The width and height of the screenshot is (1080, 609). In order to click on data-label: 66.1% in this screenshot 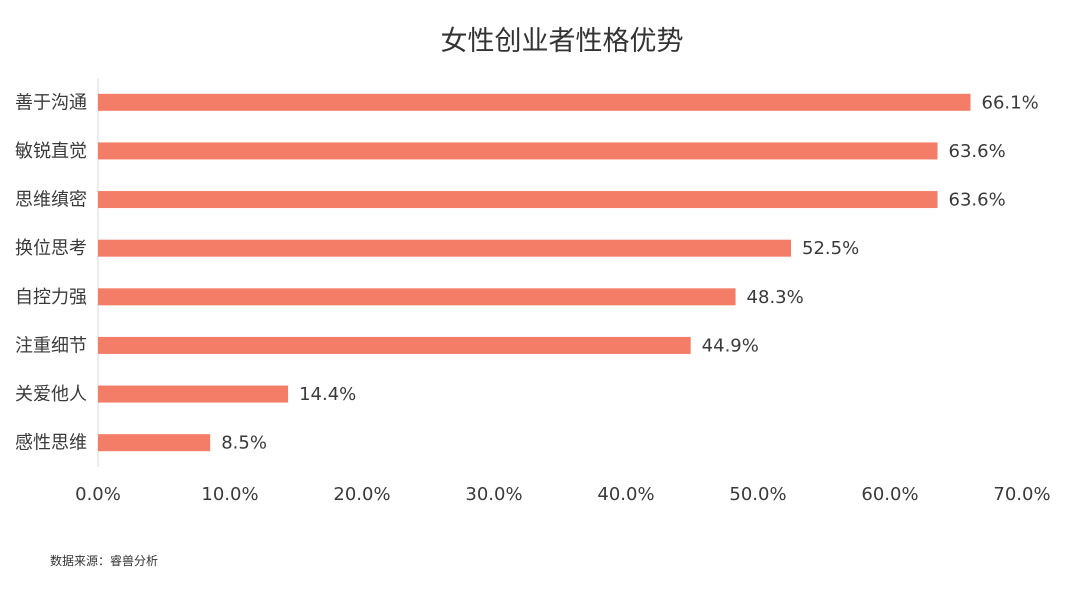, I will do `click(1010, 102)`.